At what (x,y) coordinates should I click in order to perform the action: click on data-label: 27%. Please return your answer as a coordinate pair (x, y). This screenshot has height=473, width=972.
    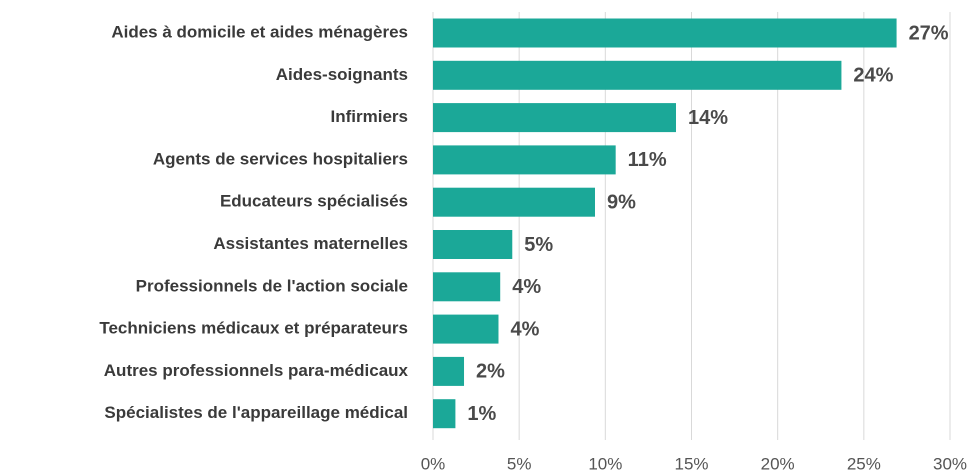
    Looking at the image, I should click on (929, 33).